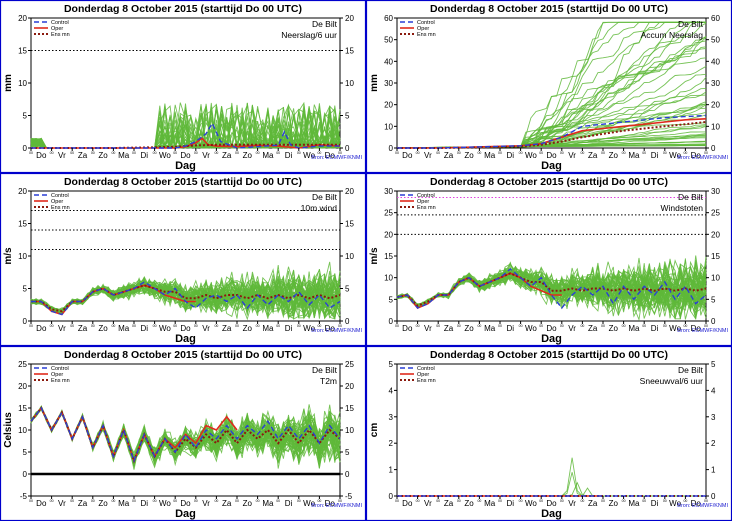  What do you see at coordinates (391, 443) in the screenshot?
I see `y-tick-label-left: 2` at bounding box center [391, 443].